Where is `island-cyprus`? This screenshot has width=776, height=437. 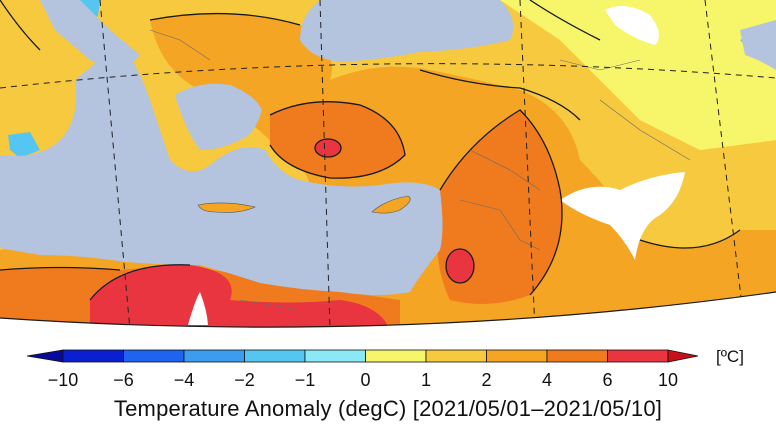 island-cyprus is located at coordinates (391, 204).